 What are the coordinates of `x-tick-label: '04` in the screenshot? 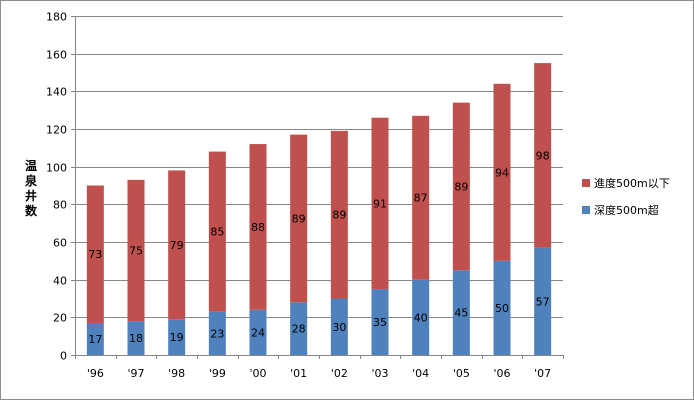 It's located at (420, 373).